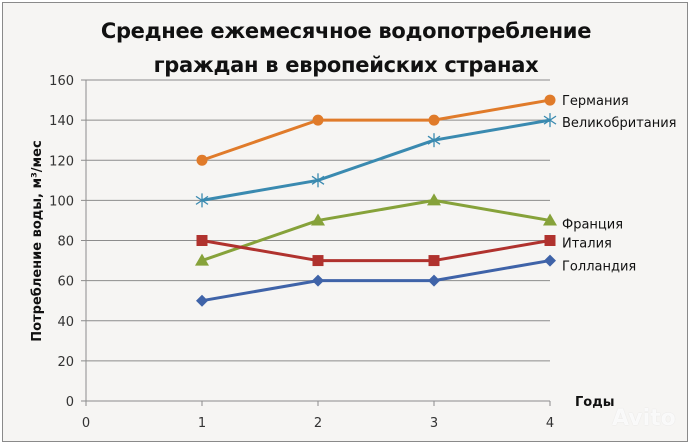 This screenshot has width=692, height=446. Describe the element at coordinates (587, 244) in the screenshot. I see `series-label: Италия` at that location.